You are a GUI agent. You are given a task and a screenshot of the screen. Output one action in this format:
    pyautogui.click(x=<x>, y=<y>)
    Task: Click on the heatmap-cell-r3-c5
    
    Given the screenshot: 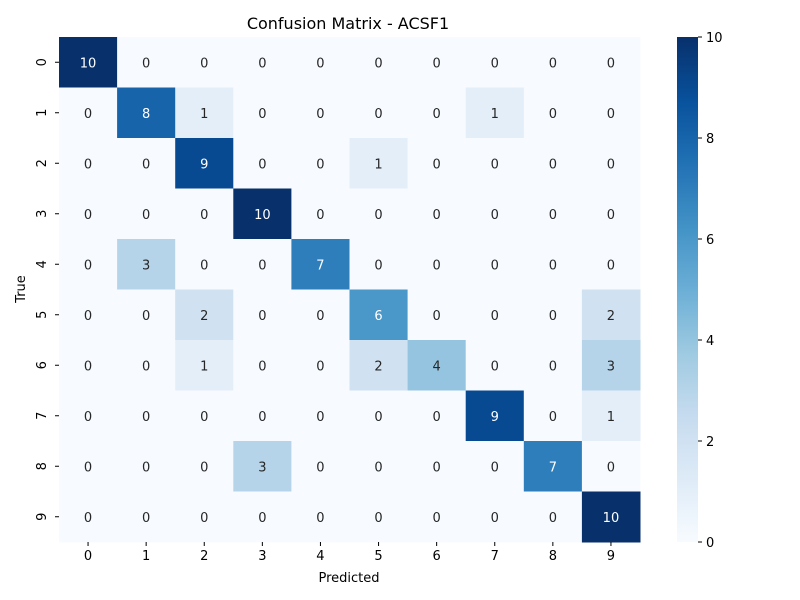 What is the action you would take?
    pyautogui.click(x=379, y=214)
    